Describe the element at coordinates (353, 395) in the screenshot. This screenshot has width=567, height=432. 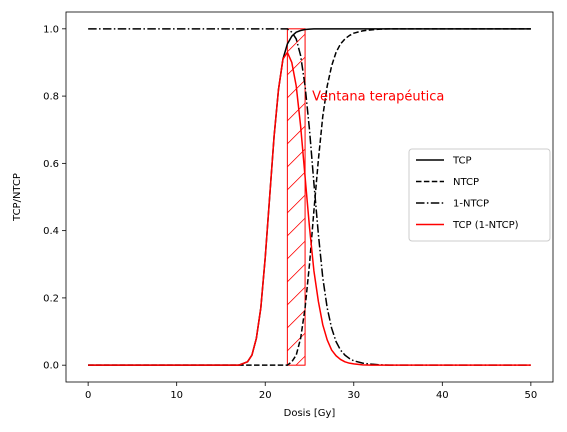
I see `x-tick-label: 30` at that location.